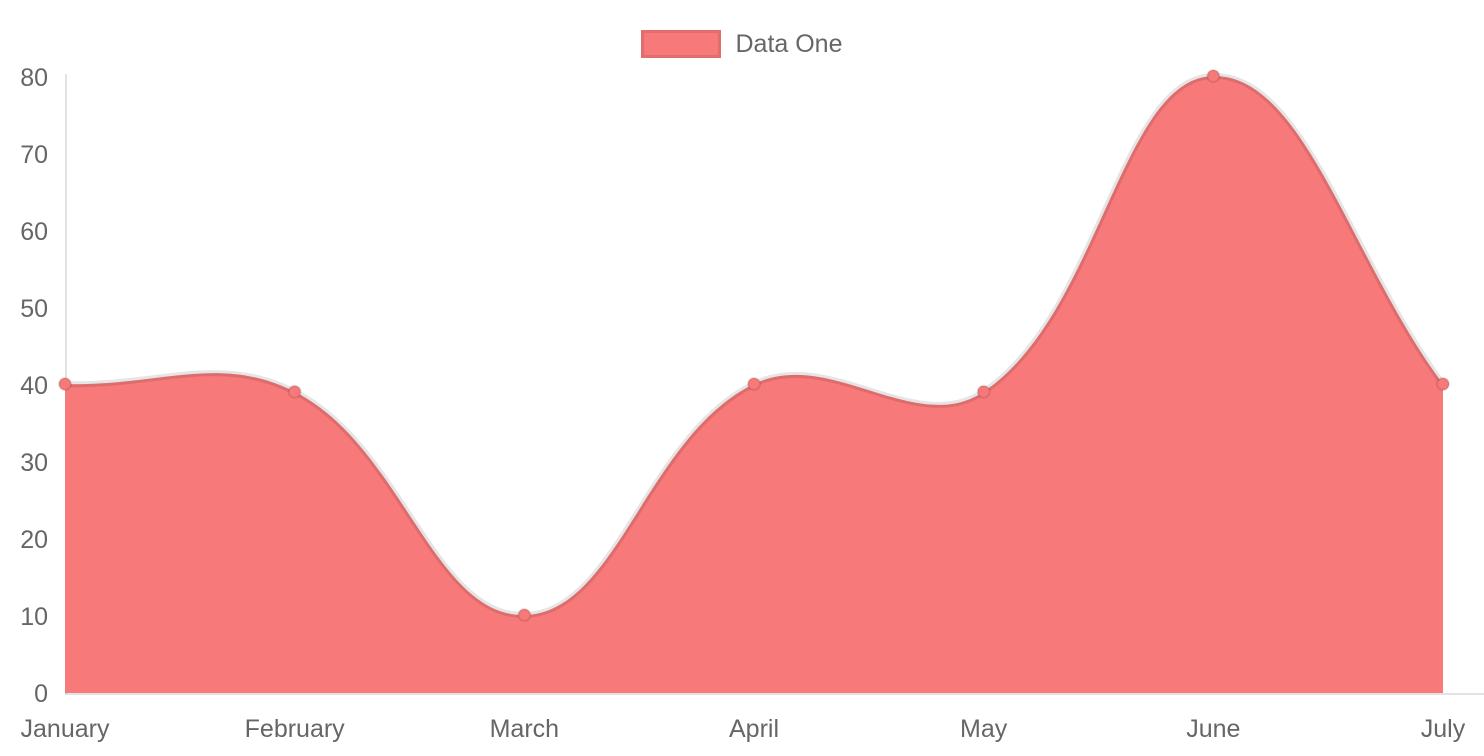 Image resolution: width=1484 pixels, height=756 pixels. I want to click on y-tick-label-70: 70, so click(34, 155).